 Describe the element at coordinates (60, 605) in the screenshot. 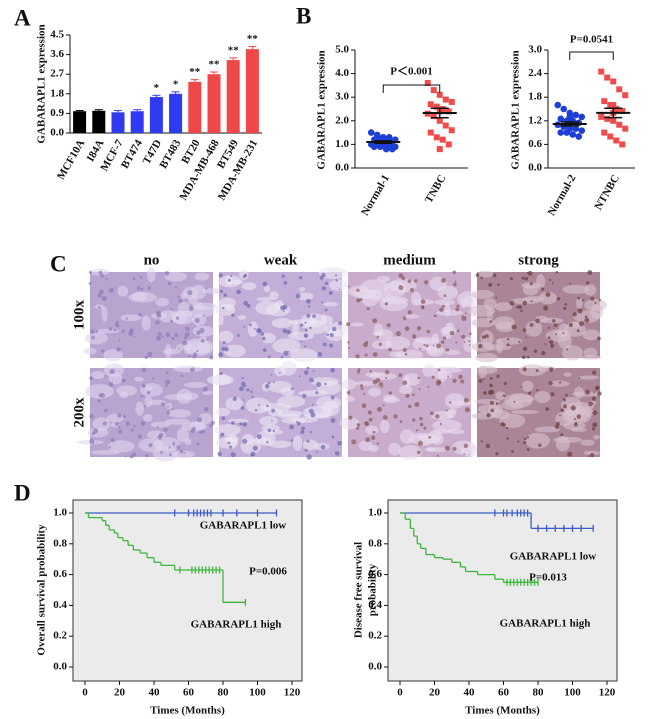

I see `y-tick-label: 0.4` at that location.